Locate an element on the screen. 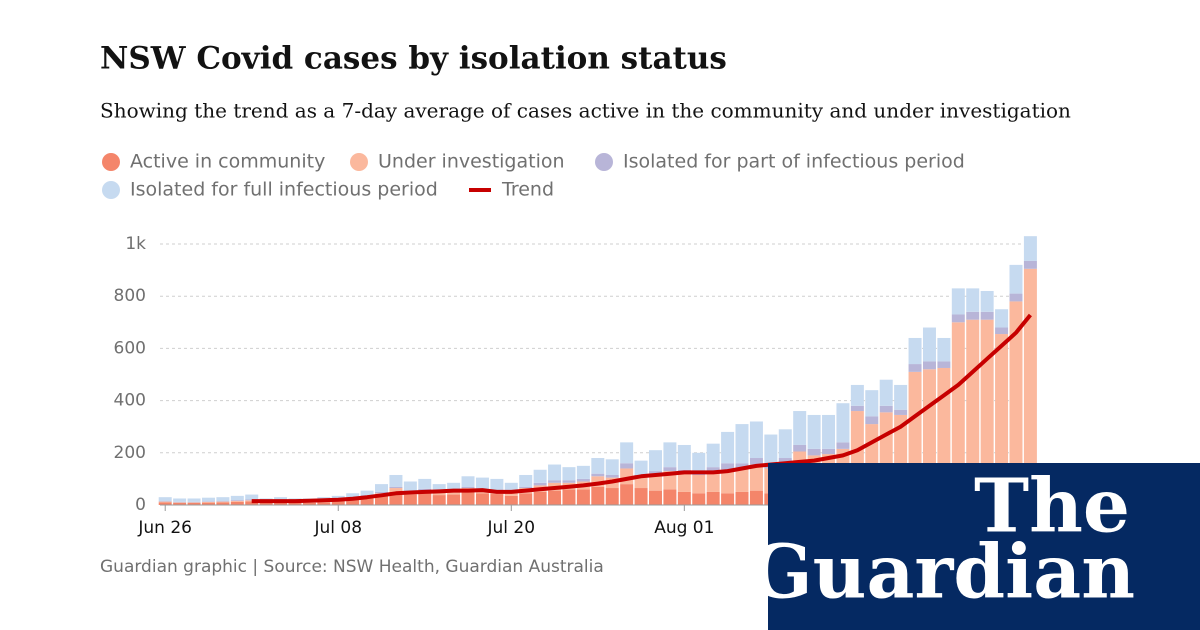  x-tick-label: Jul 08 is located at coordinates (337, 528).